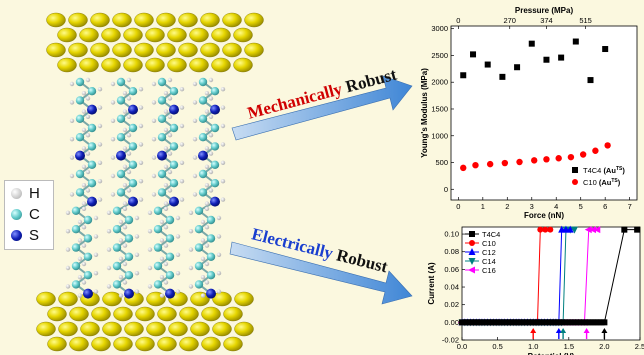  I want to click on chart1-plot-area, so click(544, 113).